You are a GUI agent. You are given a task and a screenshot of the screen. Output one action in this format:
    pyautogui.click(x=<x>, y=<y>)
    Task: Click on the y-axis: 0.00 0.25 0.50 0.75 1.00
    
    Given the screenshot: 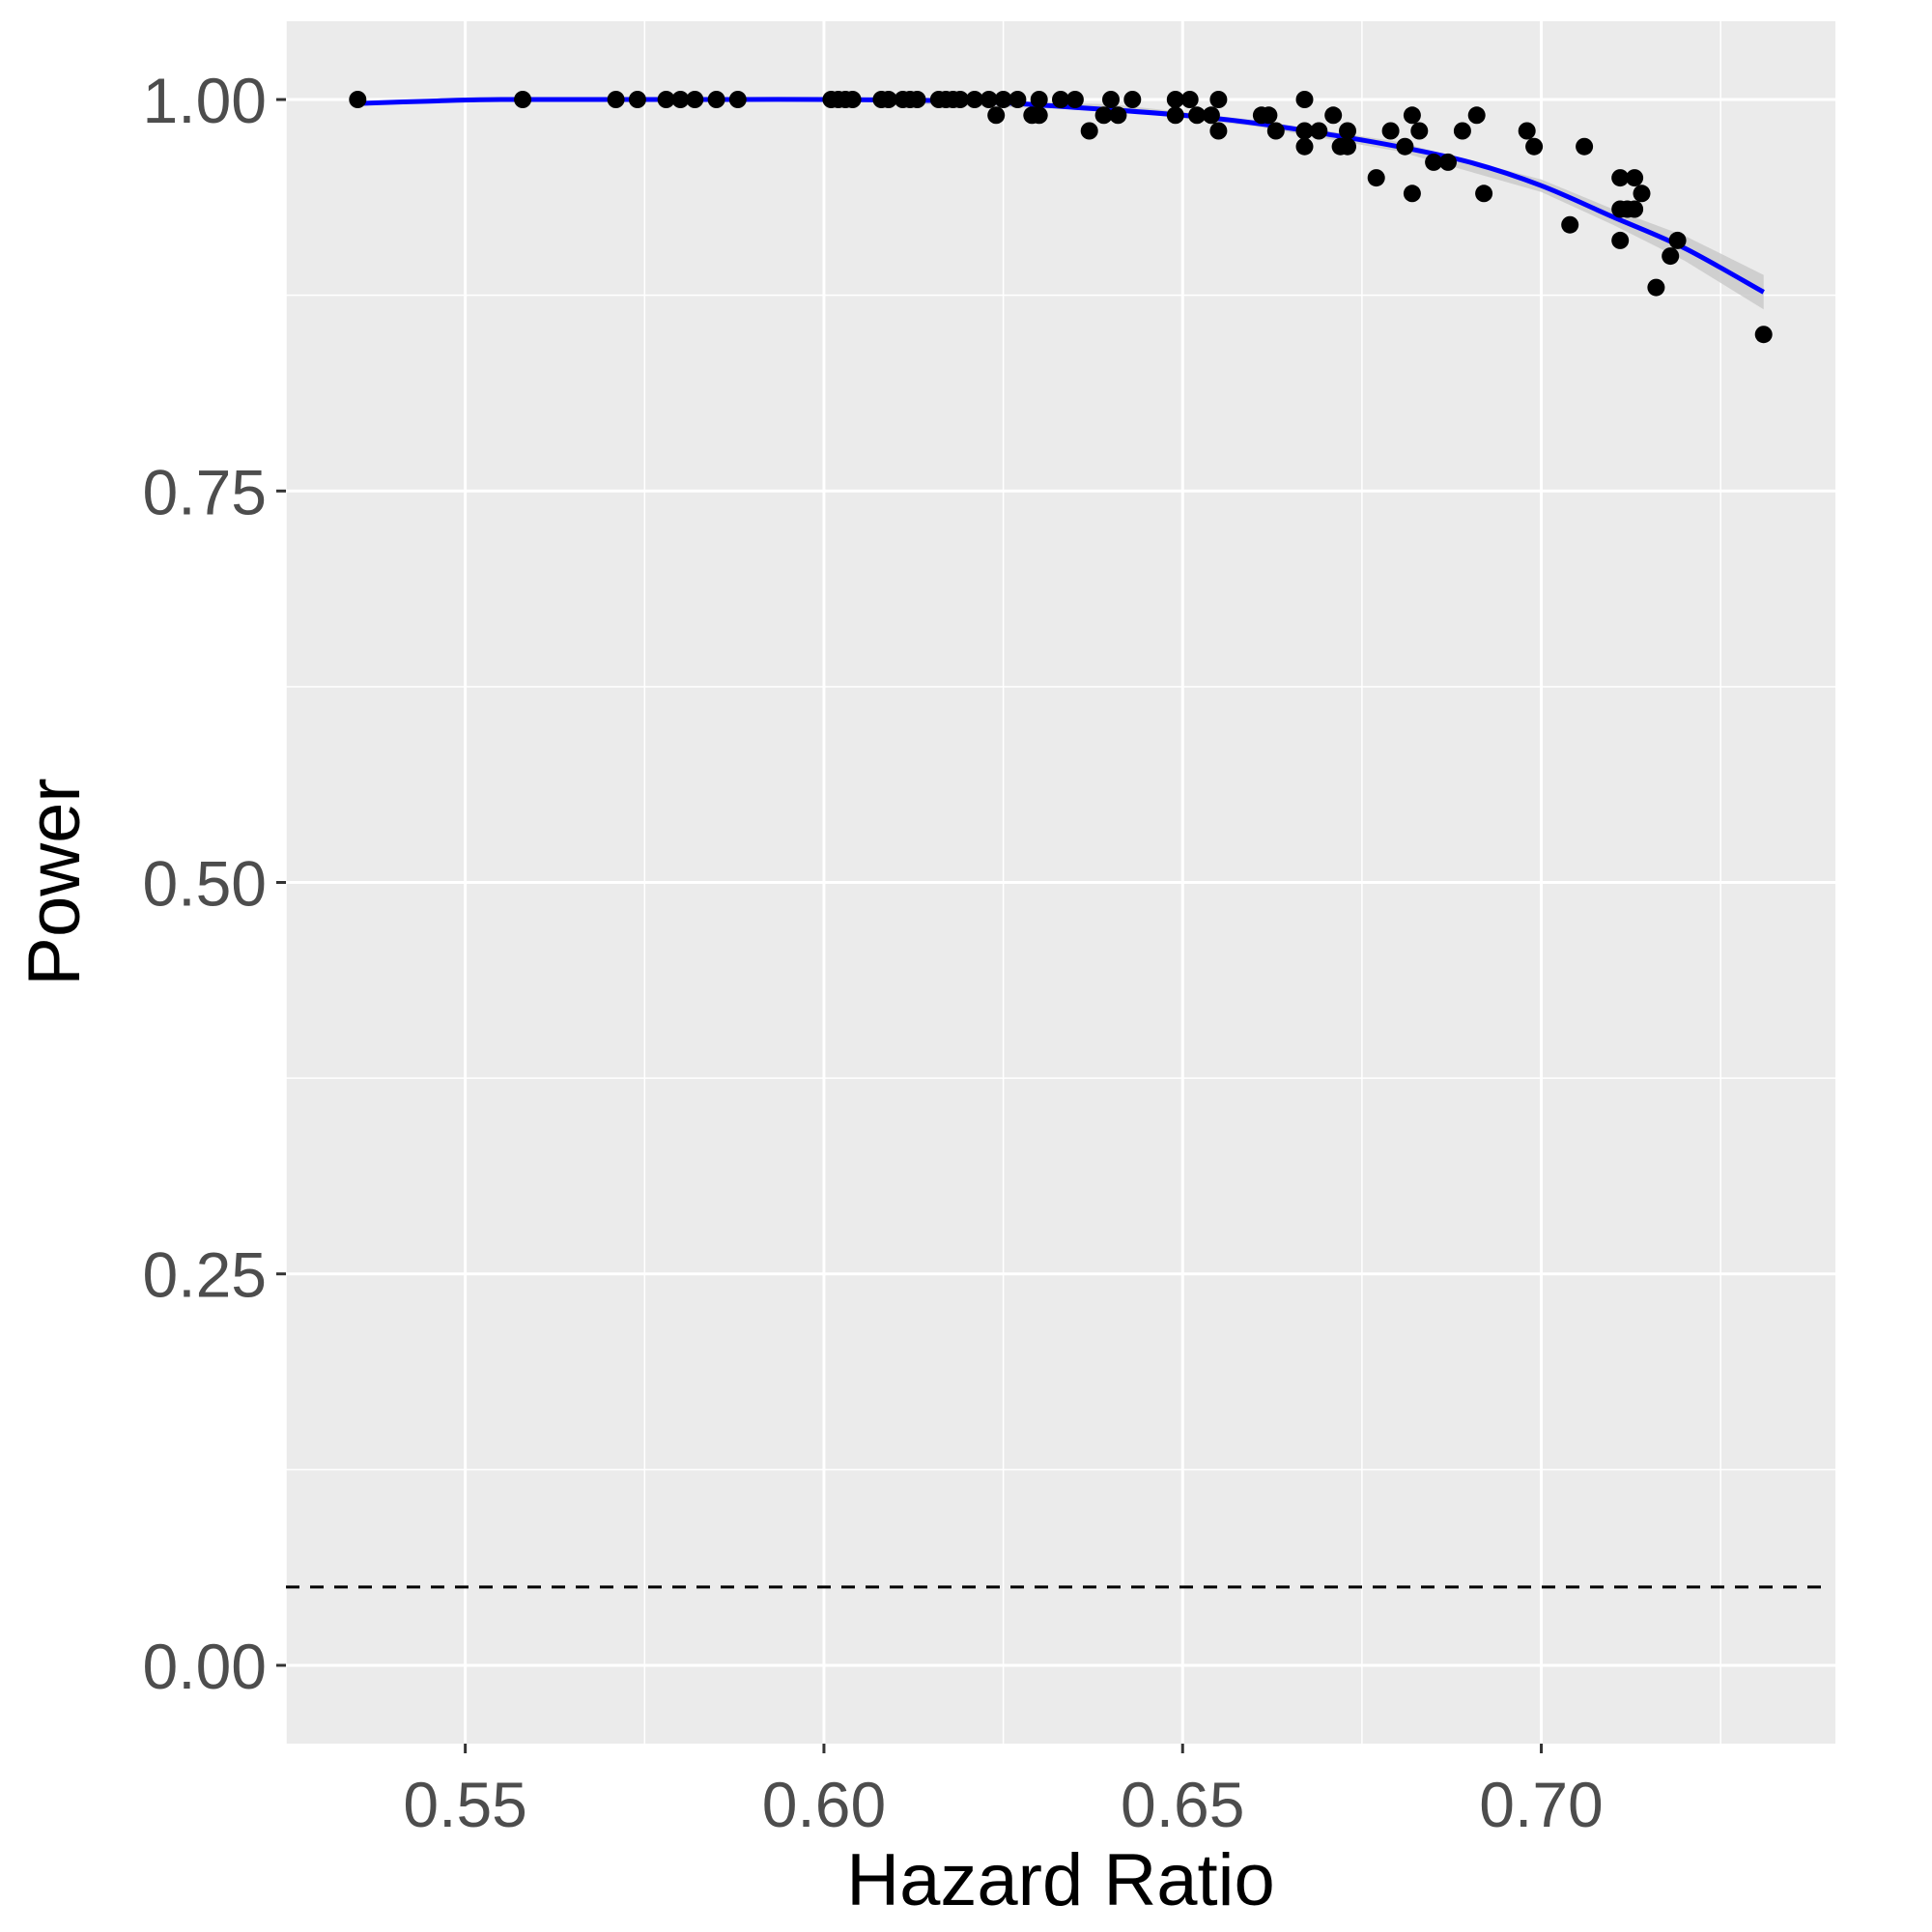 What is the action you would take?
    pyautogui.click(x=214, y=883)
    